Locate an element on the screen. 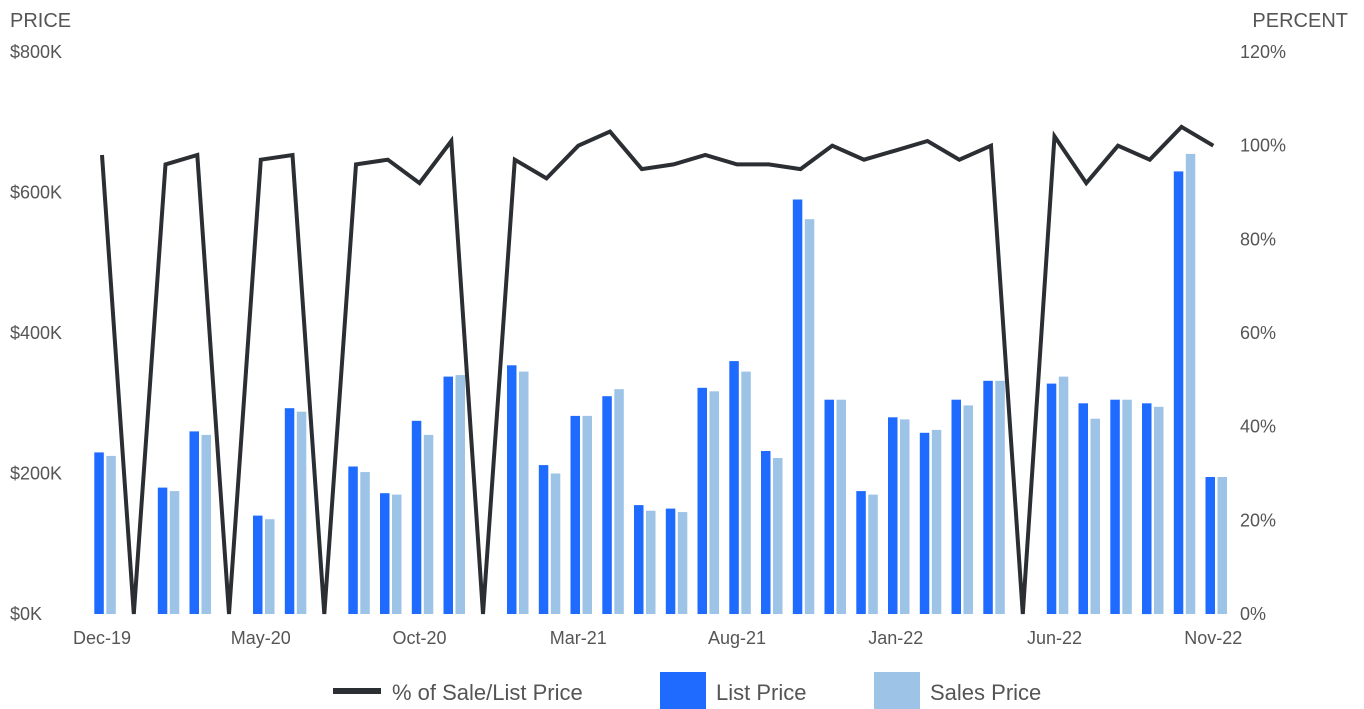 The image size is (1364, 709). right-tick-label: 60% is located at coordinates (1258, 333).